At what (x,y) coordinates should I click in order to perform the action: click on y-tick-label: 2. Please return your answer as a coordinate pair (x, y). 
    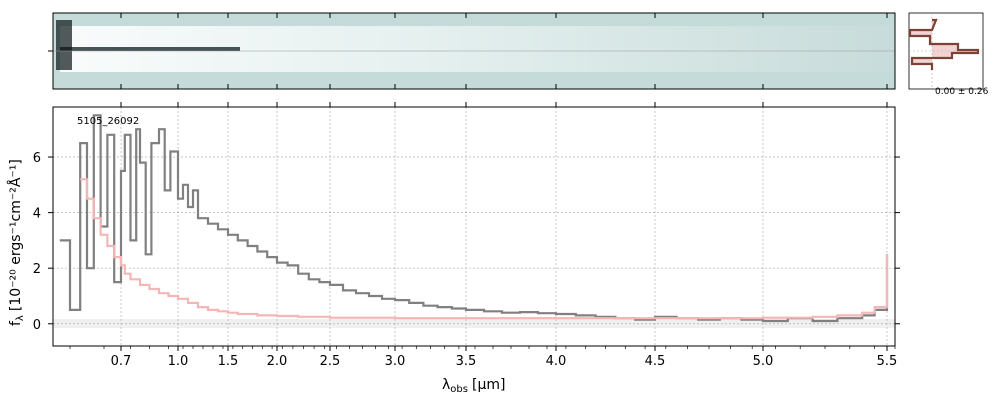
    Looking at the image, I should click on (37, 269).